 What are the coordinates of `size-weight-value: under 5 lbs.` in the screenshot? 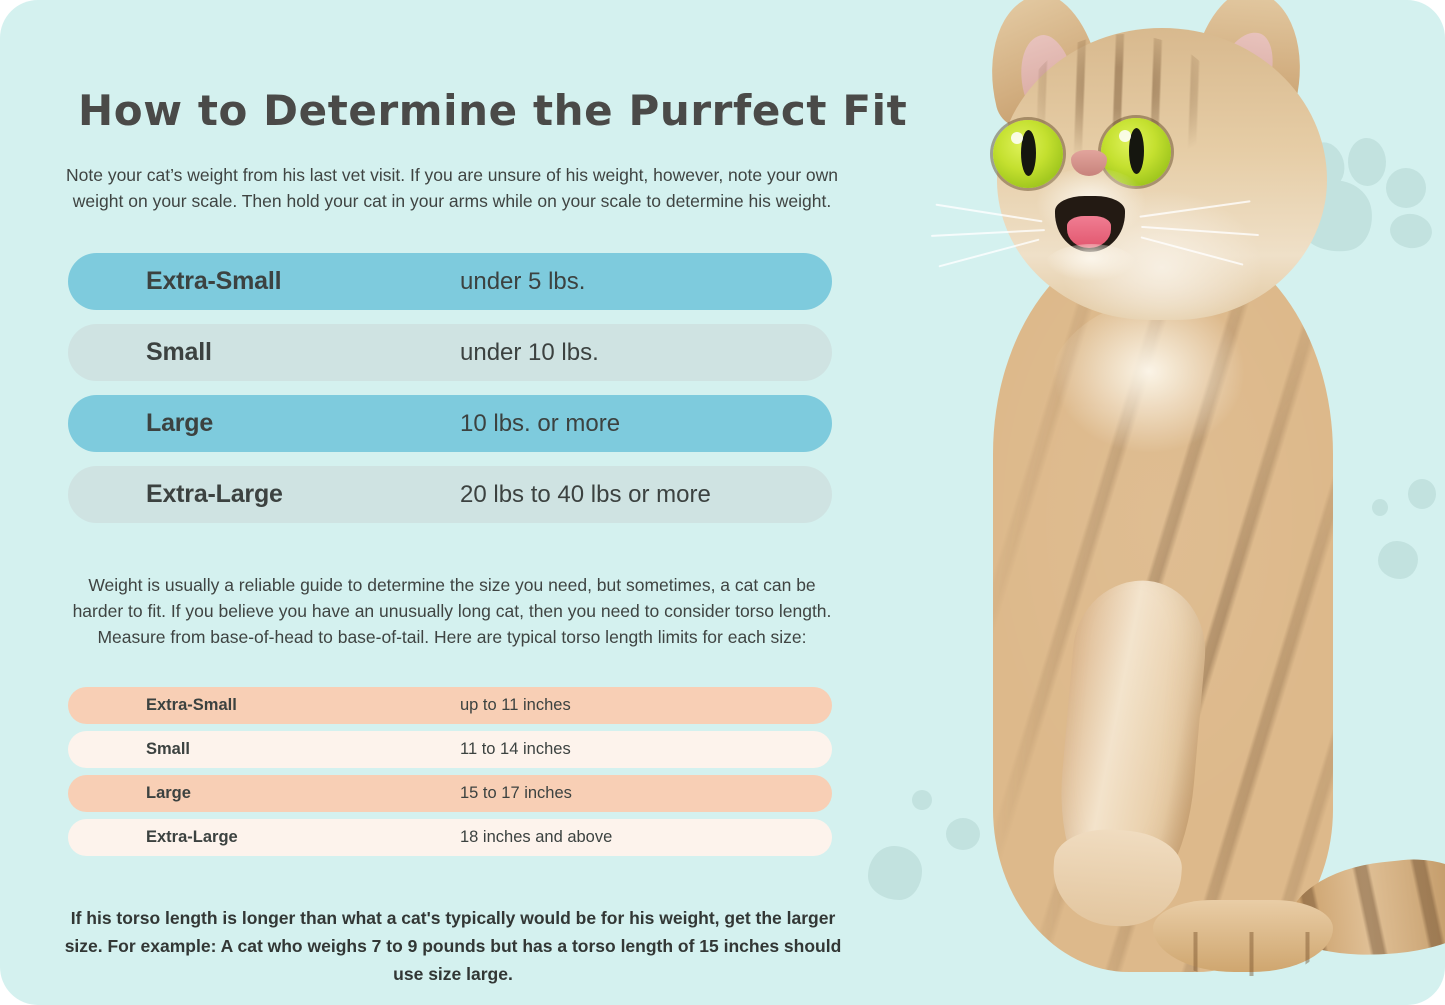 It's located at (523, 281).